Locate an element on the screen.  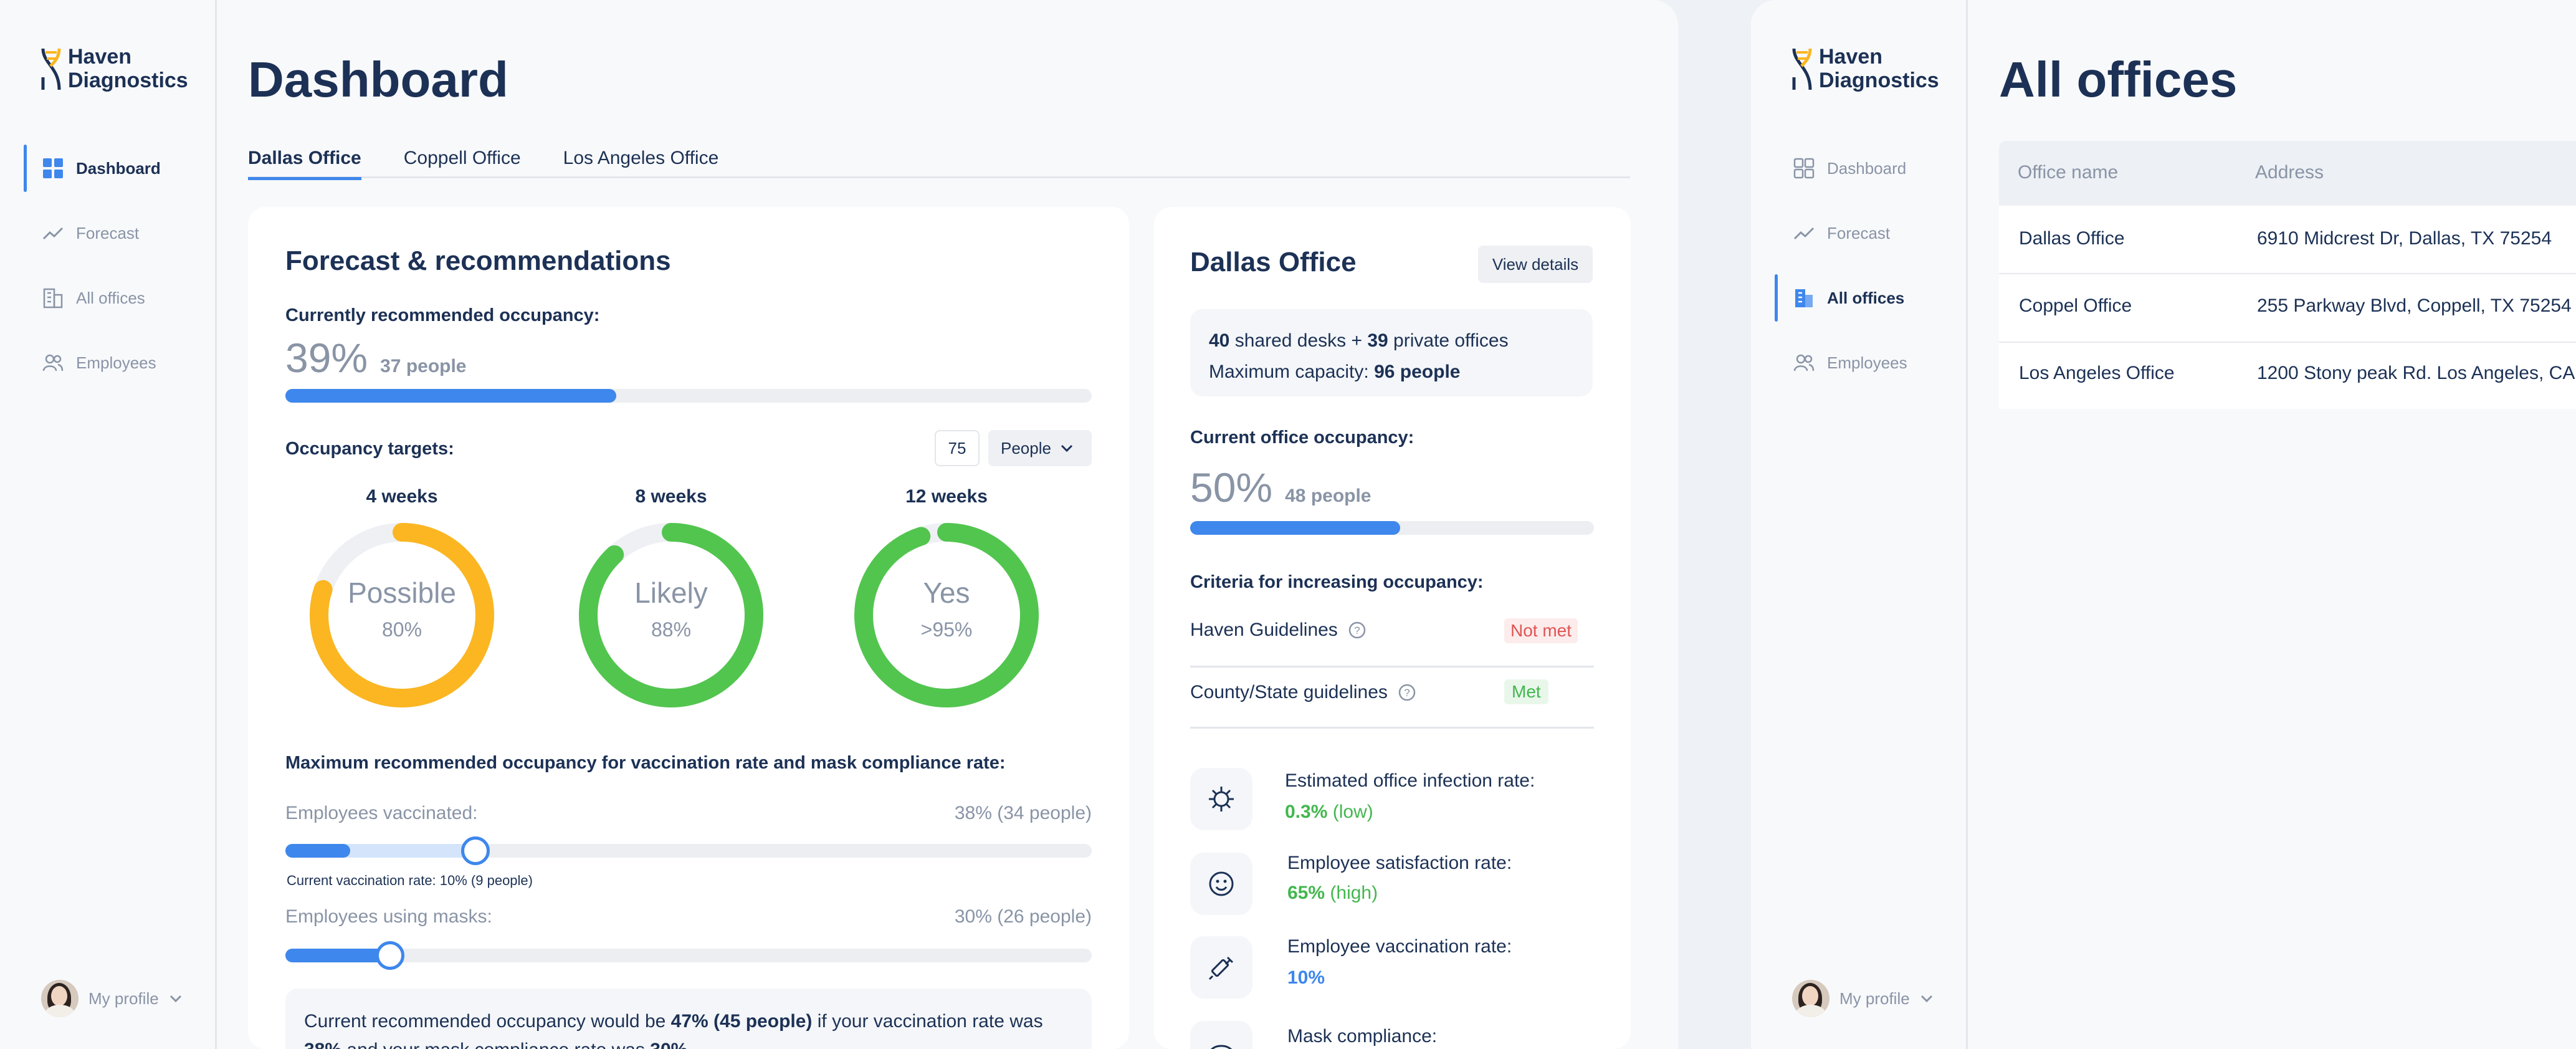
mask-slider-handle is located at coordinates (390, 955).